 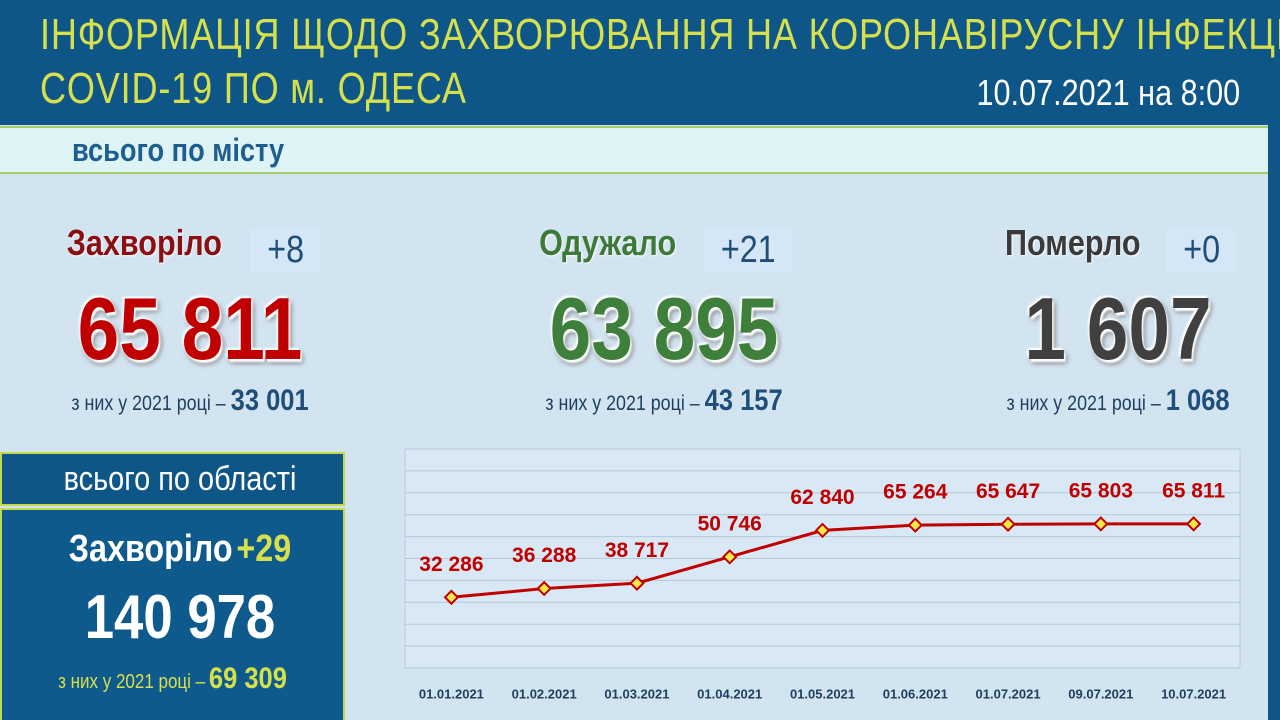 What do you see at coordinates (544, 693) in the screenshot?
I see `x-tick-label: 01.02.2021` at bounding box center [544, 693].